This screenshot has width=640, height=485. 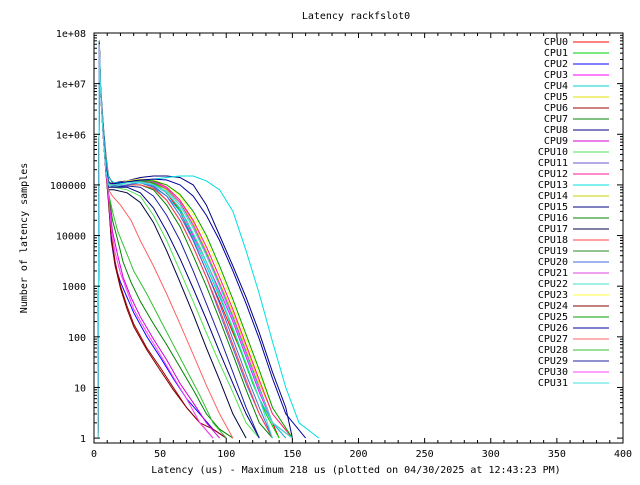 What do you see at coordinates (71, 85) in the screenshot?
I see `y-tick-label: 1e+07` at bounding box center [71, 85].